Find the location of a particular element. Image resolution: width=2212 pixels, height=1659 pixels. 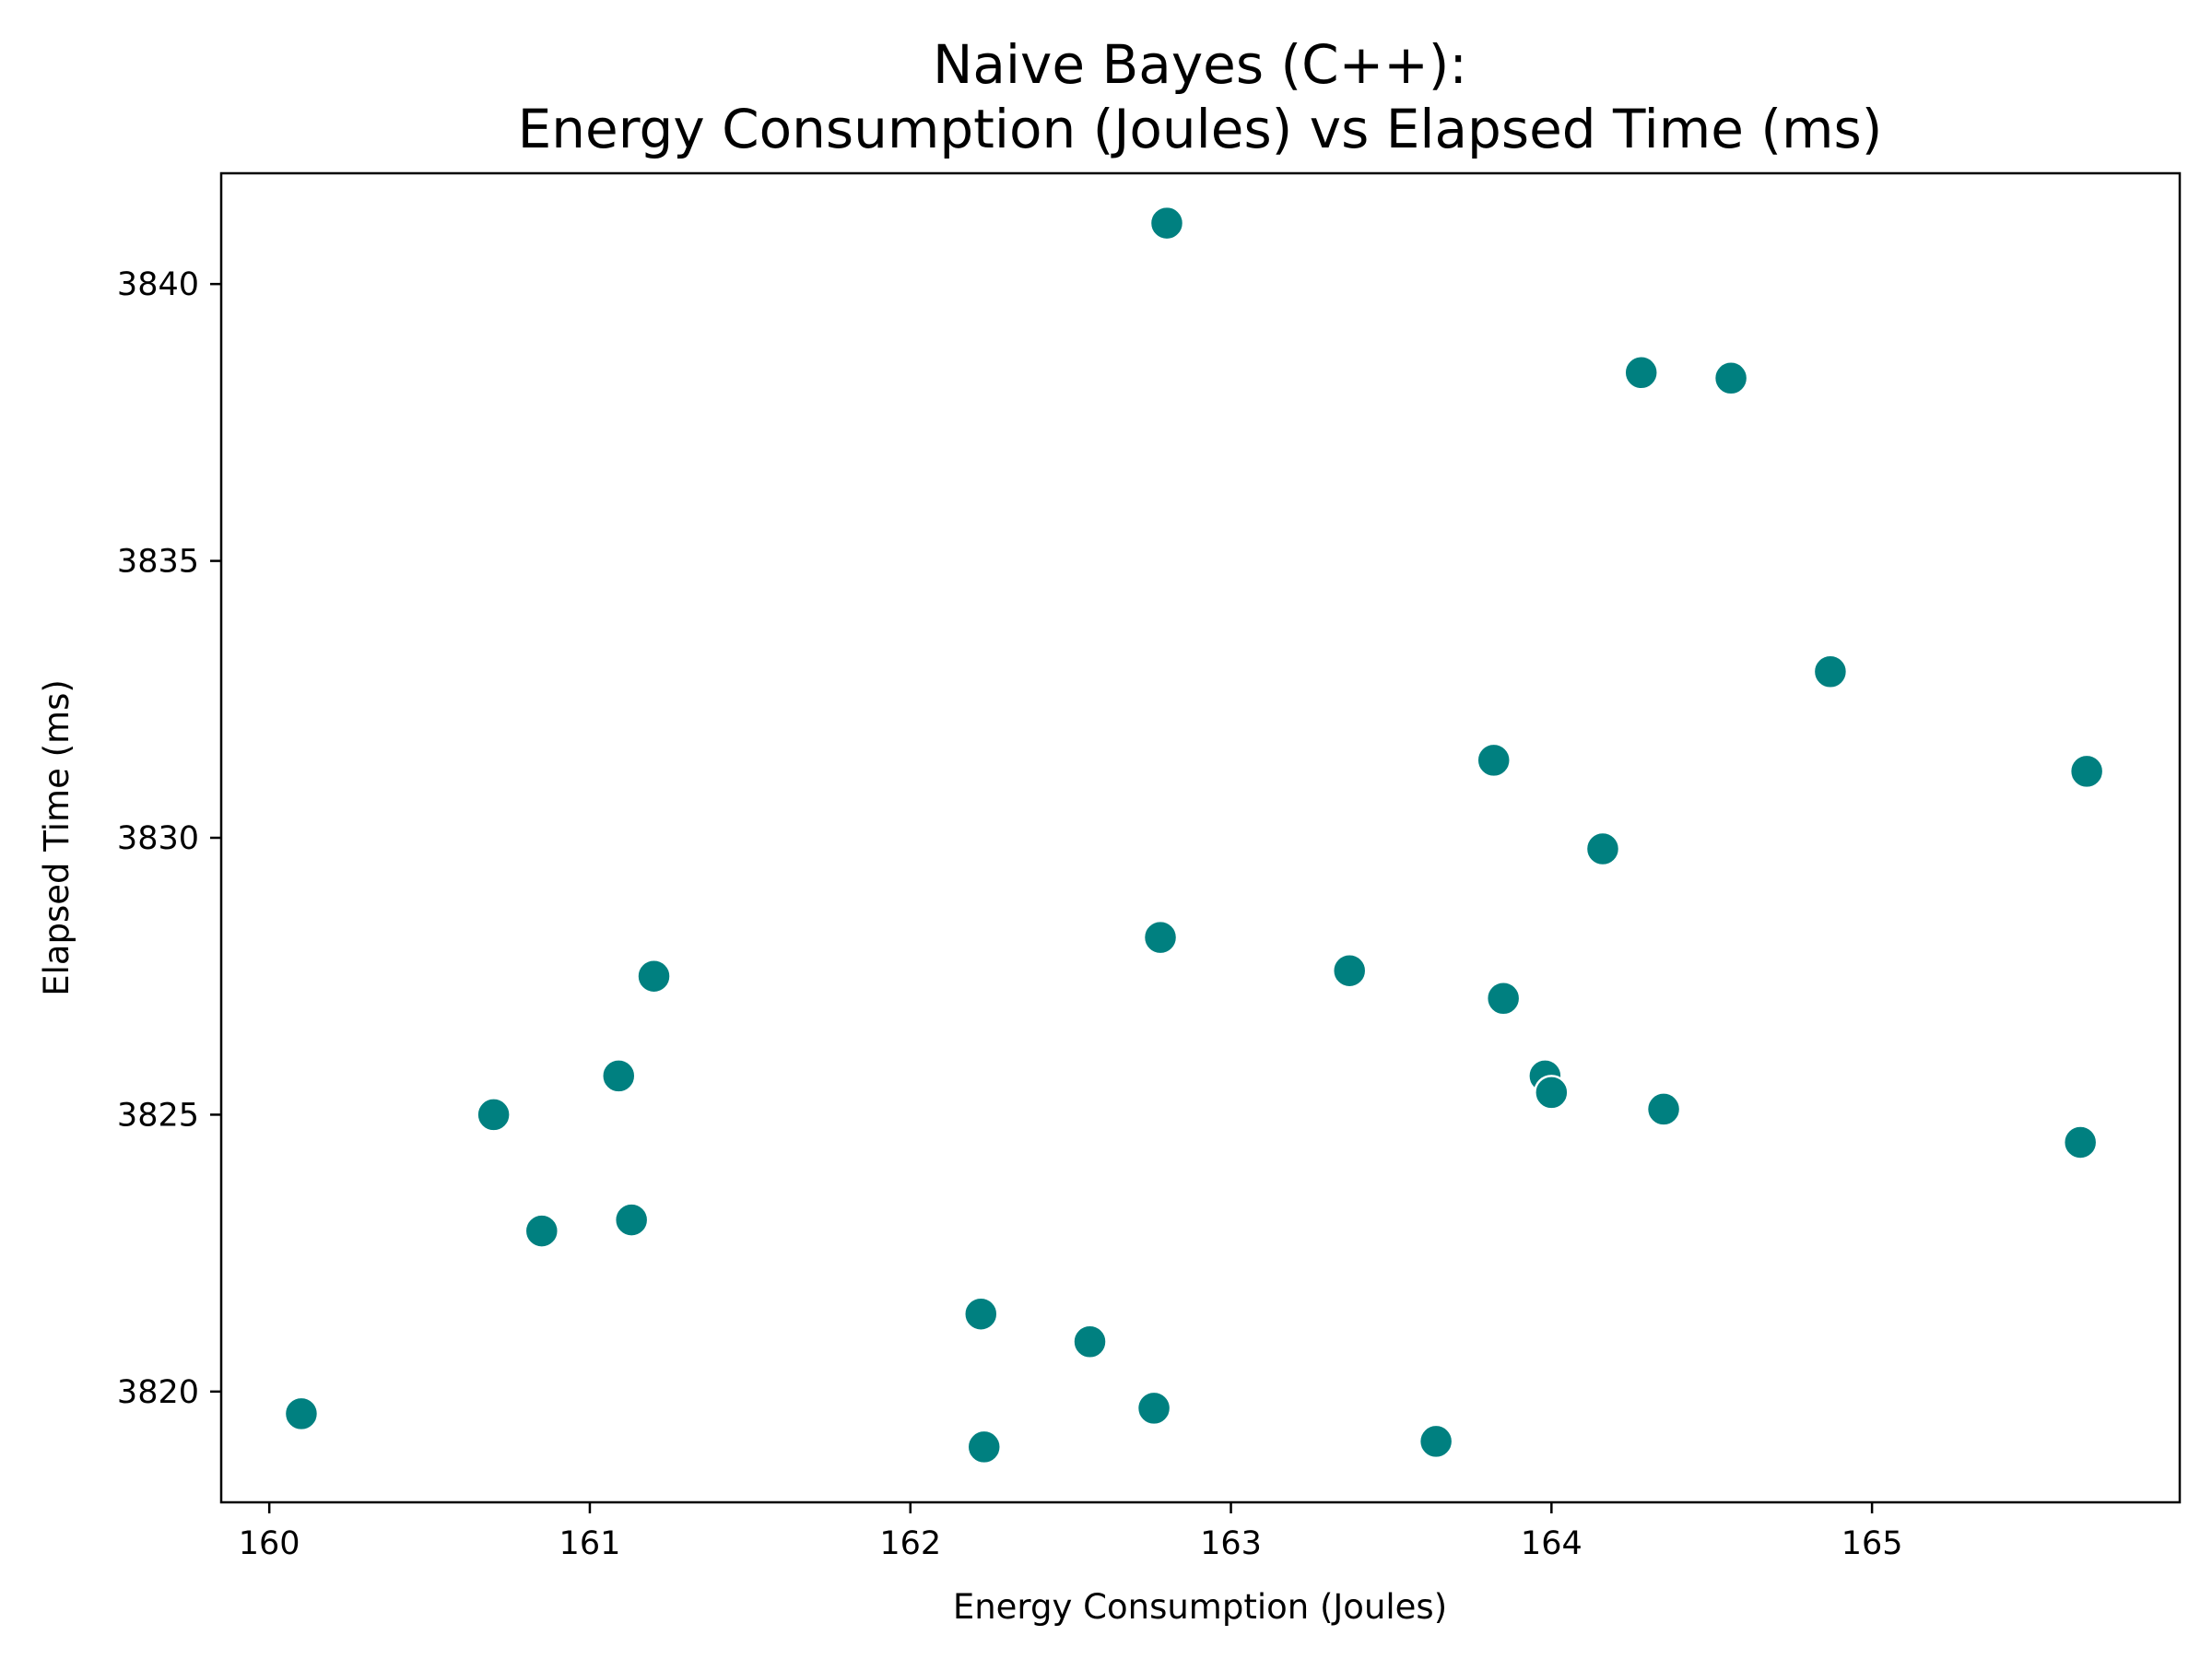

y-tick-label: 3825 is located at coordinates (158, 1115).